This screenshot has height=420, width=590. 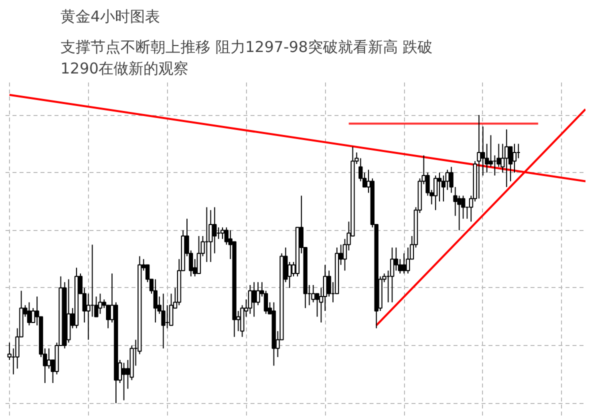 I want to click on chart-subtitle: 支撑节点不断朝上推移 阻力1297-98突破就看新高 跌破 1290在做新的观察, so click(x=246, y=58).